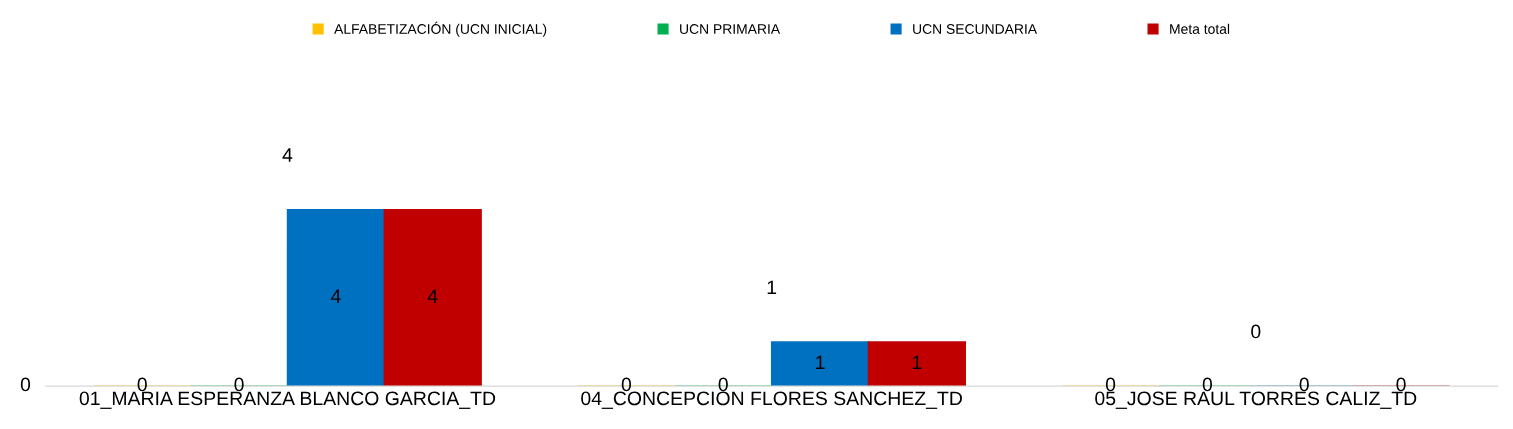 The width and height of the screenshot is (1513, 429). Describe the element at coordinates (975, 29) in the screenshot. I see `legend-label: UCN SECUNDARIA` at that location.